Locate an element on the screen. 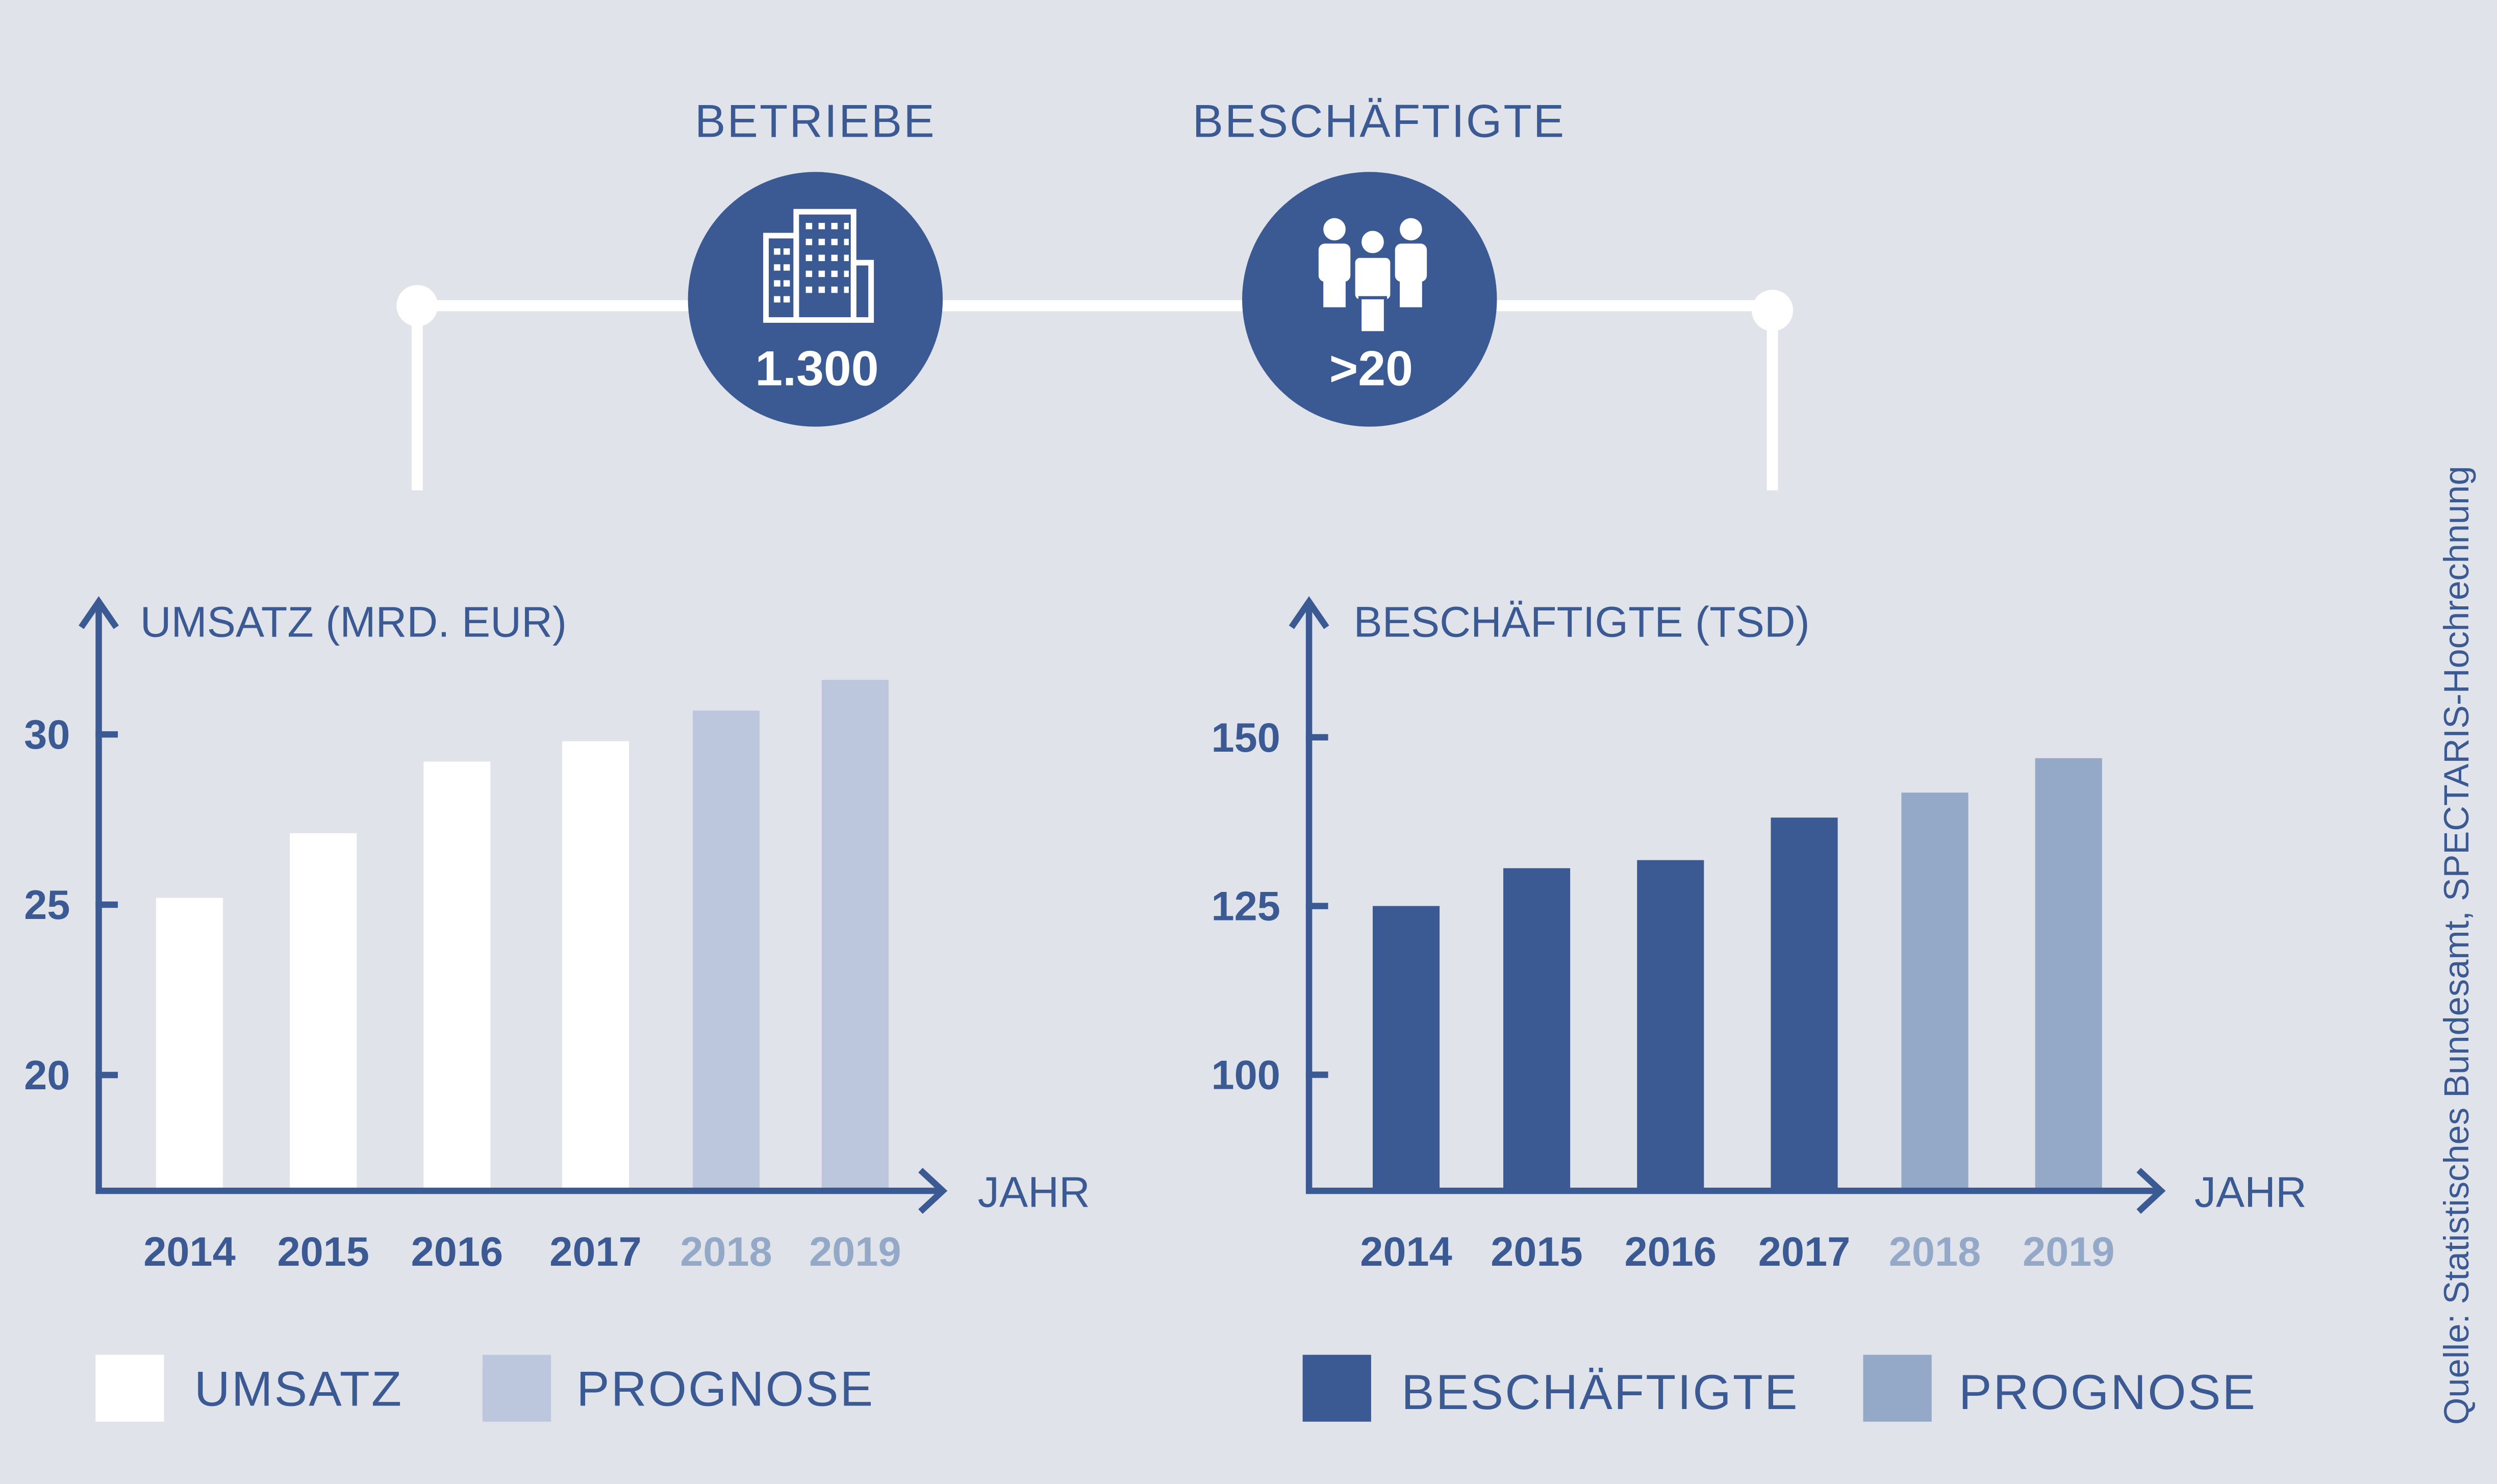 Image resolution: width=2497 pixels, height=1484 pixels. y-tick-label: 150 is located at coordinates (1246, 738).